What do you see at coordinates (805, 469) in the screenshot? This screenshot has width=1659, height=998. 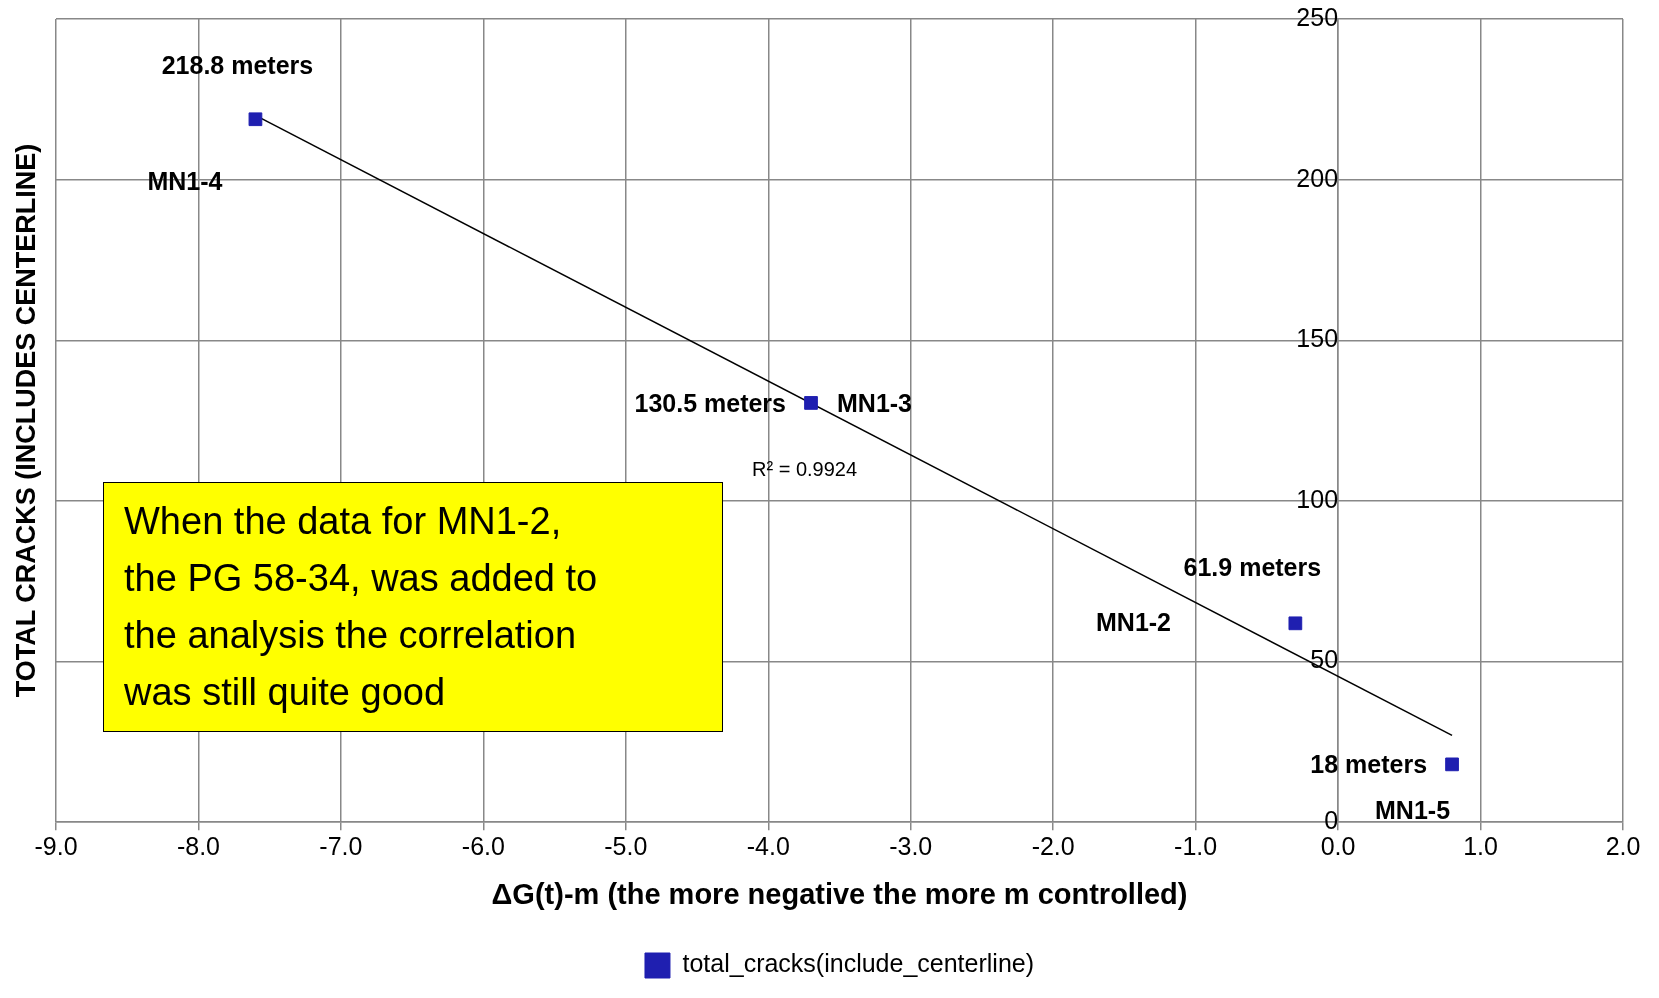 I see `annotation: R² = 0.9924` at bounding box center [805, 469].